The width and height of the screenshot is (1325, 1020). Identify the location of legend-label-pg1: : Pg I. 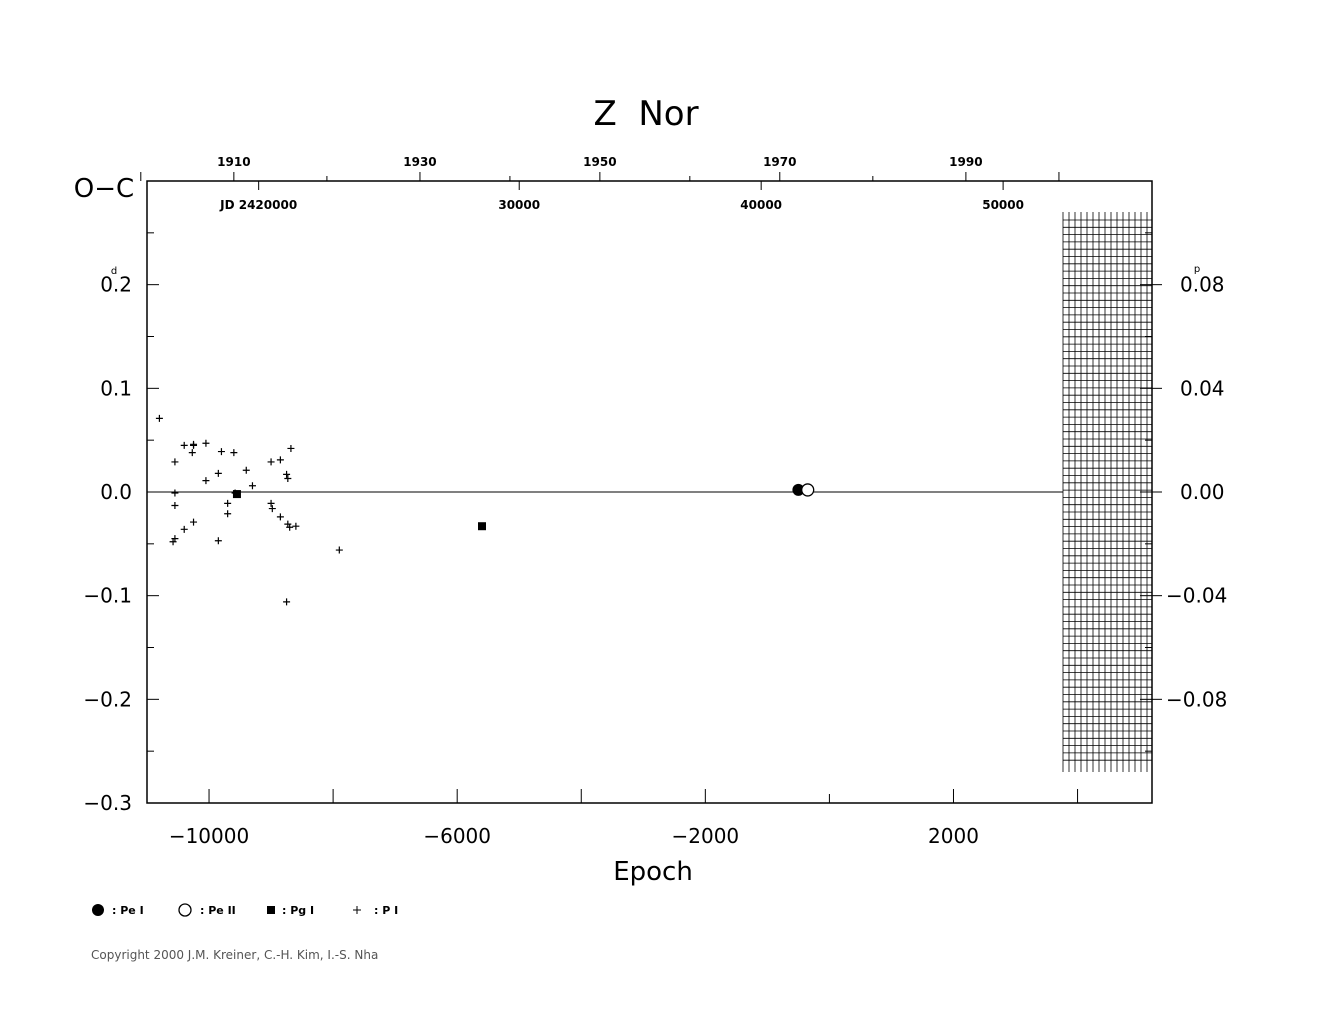
(298, 910).